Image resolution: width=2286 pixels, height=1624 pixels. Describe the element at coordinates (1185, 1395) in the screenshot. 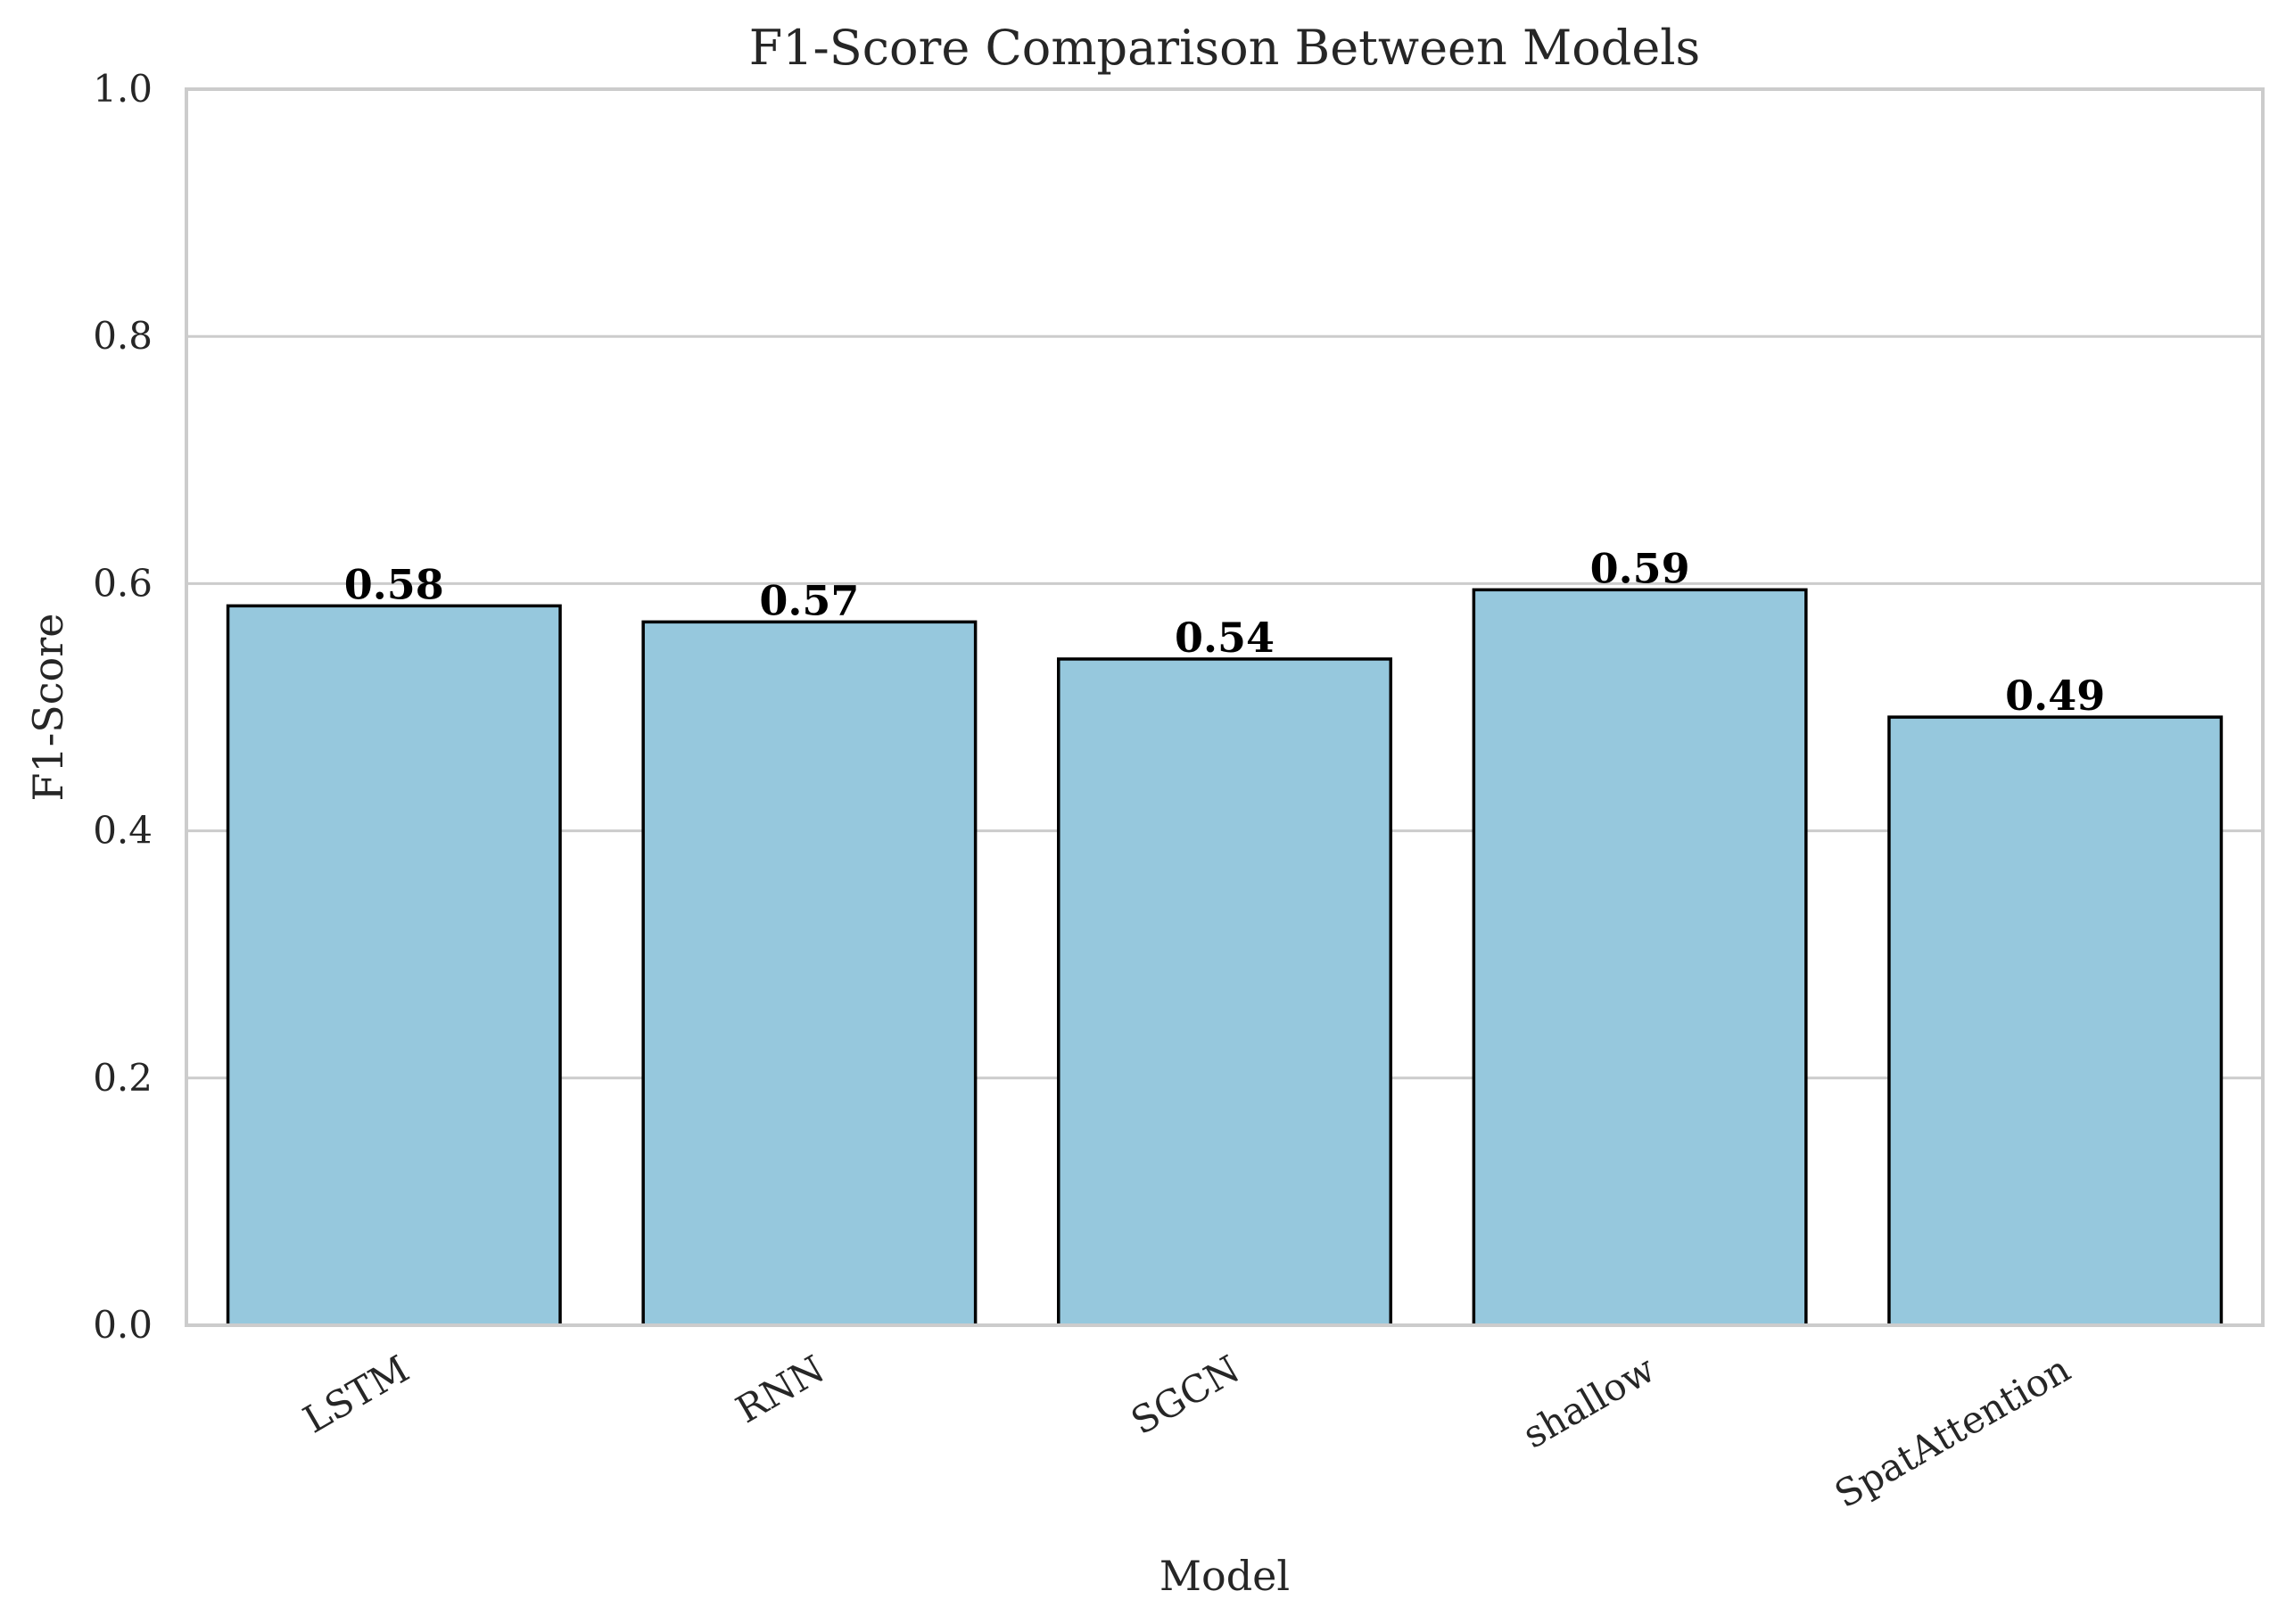

I see `x-tick-label: SGCN` at that location.